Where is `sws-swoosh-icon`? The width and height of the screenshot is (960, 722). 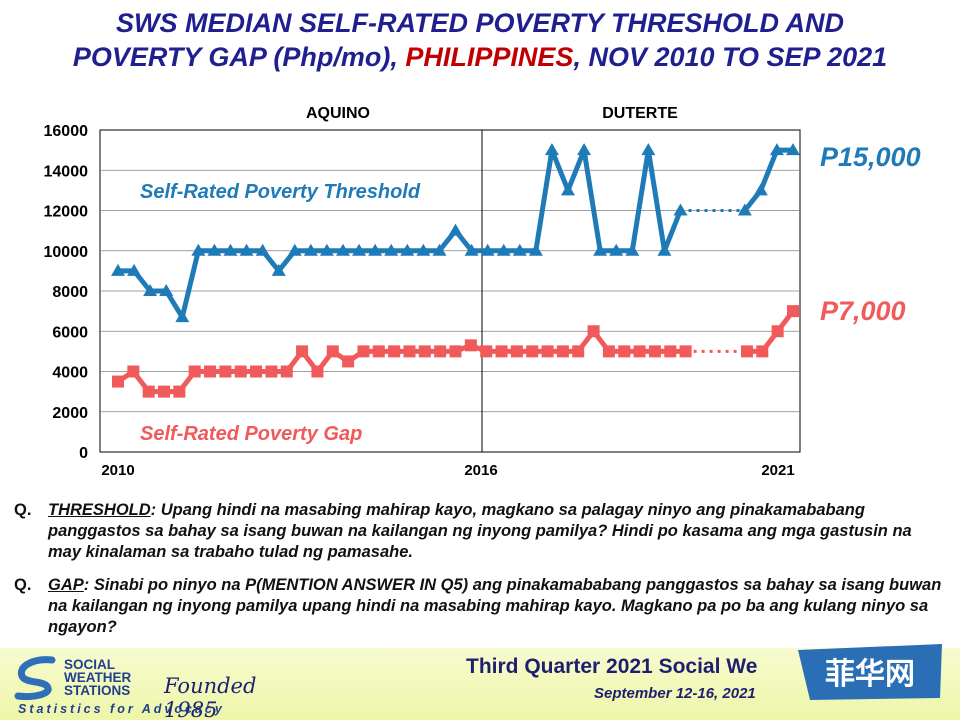
sws-swoosh-icon is located at coordinates (35, 678).